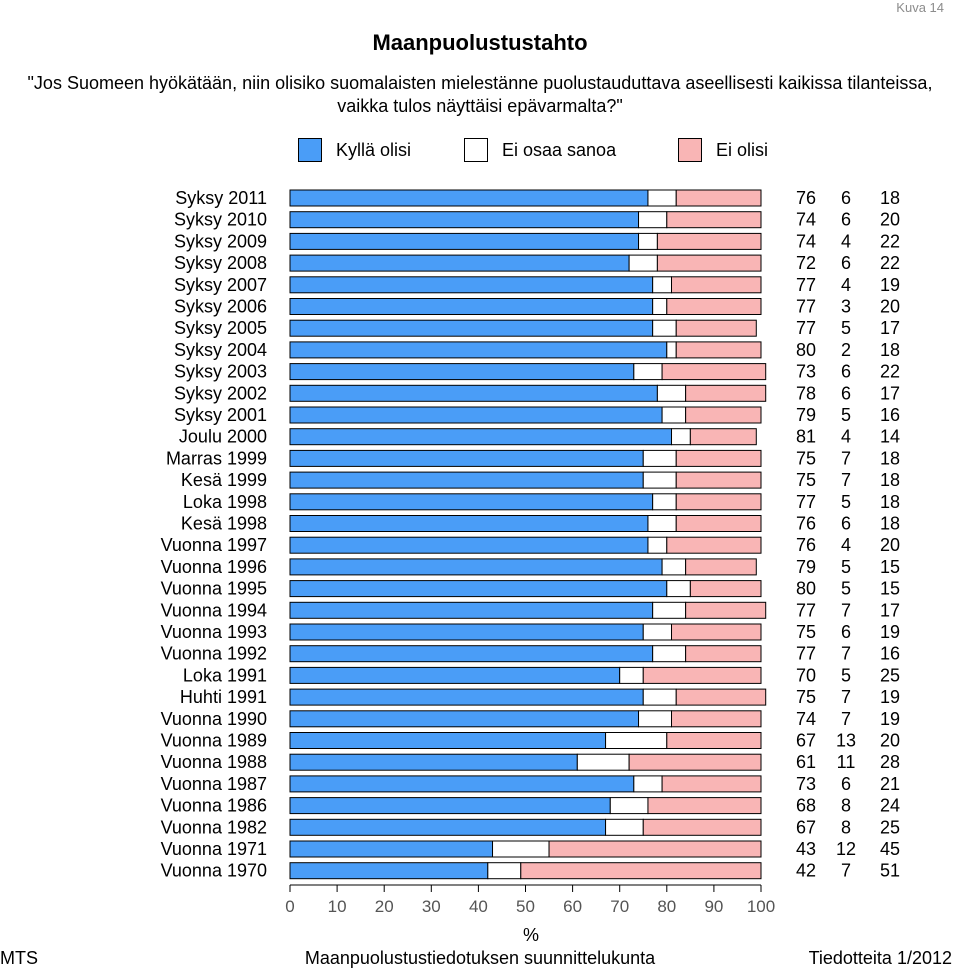  What do you see at coordinates (890, 784) in the screenshot?
I see `data-label-no: 21` at bounding box center [890, 784].